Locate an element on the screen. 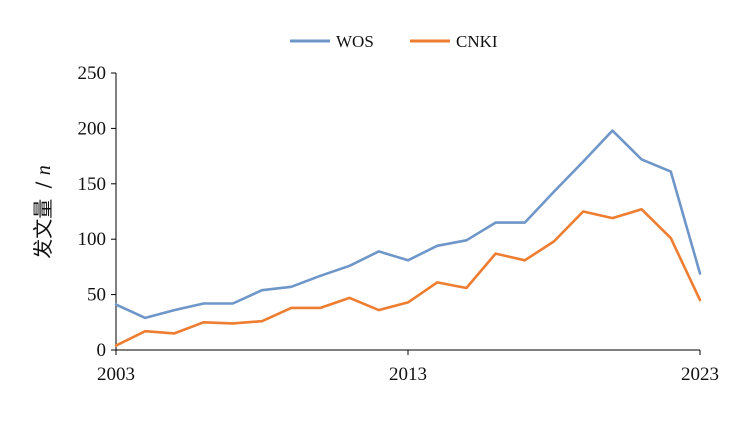 This screenshot has width=736, height=433. svg-text: 发文量 / n is located at coordinates (43, 211).